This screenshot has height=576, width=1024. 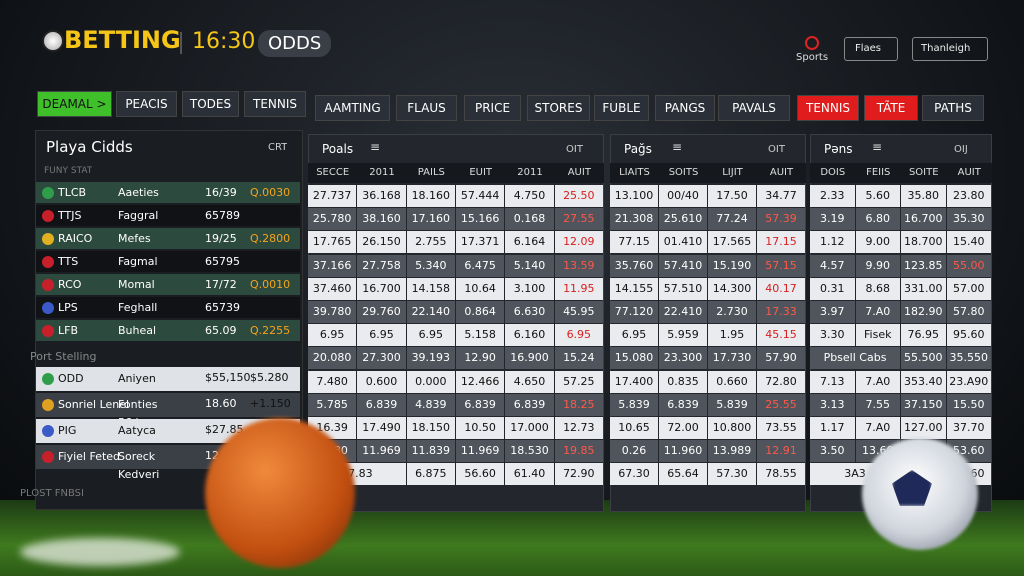 I want to click on odds-cell: 7.A0, so click(x=877, y=428).